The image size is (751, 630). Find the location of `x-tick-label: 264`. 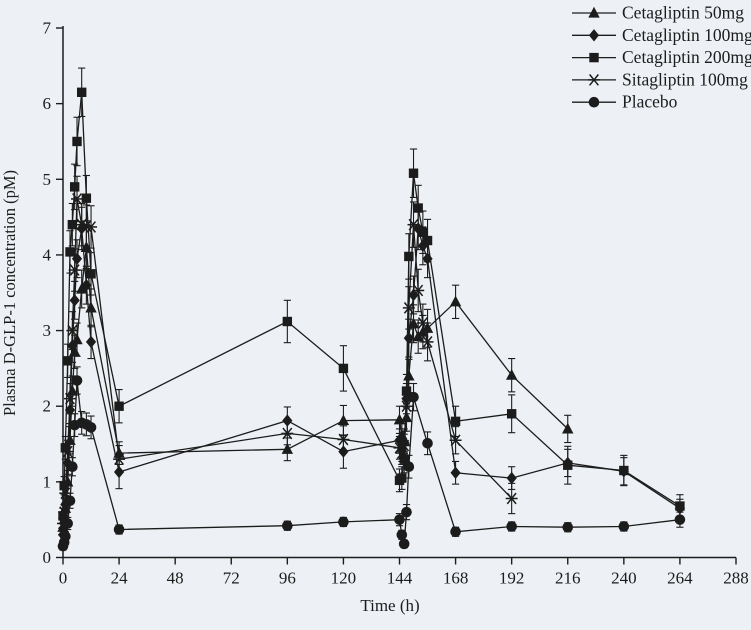

x-tick-label: 264 is located at coordinates (680, 578).